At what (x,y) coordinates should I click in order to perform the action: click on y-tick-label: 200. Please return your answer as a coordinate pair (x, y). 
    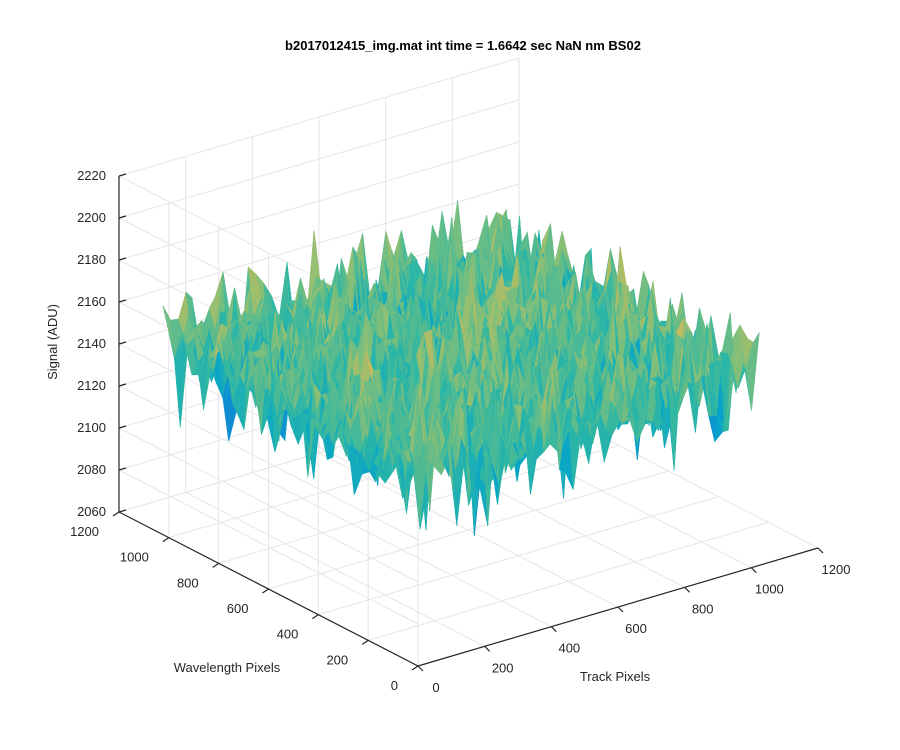
    Looking at the image, I should click on (337, 659).